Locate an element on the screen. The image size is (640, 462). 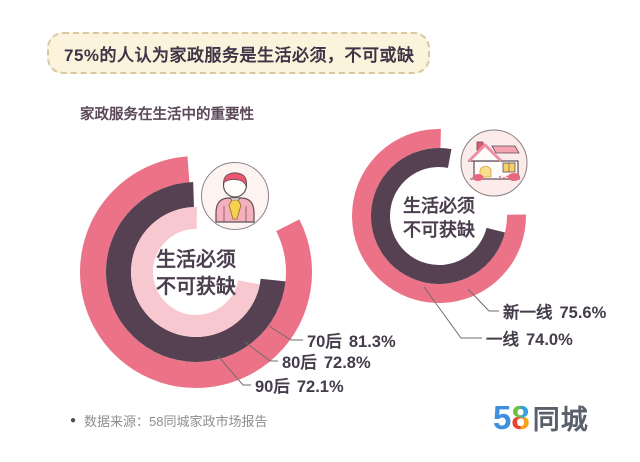
ring-tier1 is located at coordinates (439, 216).